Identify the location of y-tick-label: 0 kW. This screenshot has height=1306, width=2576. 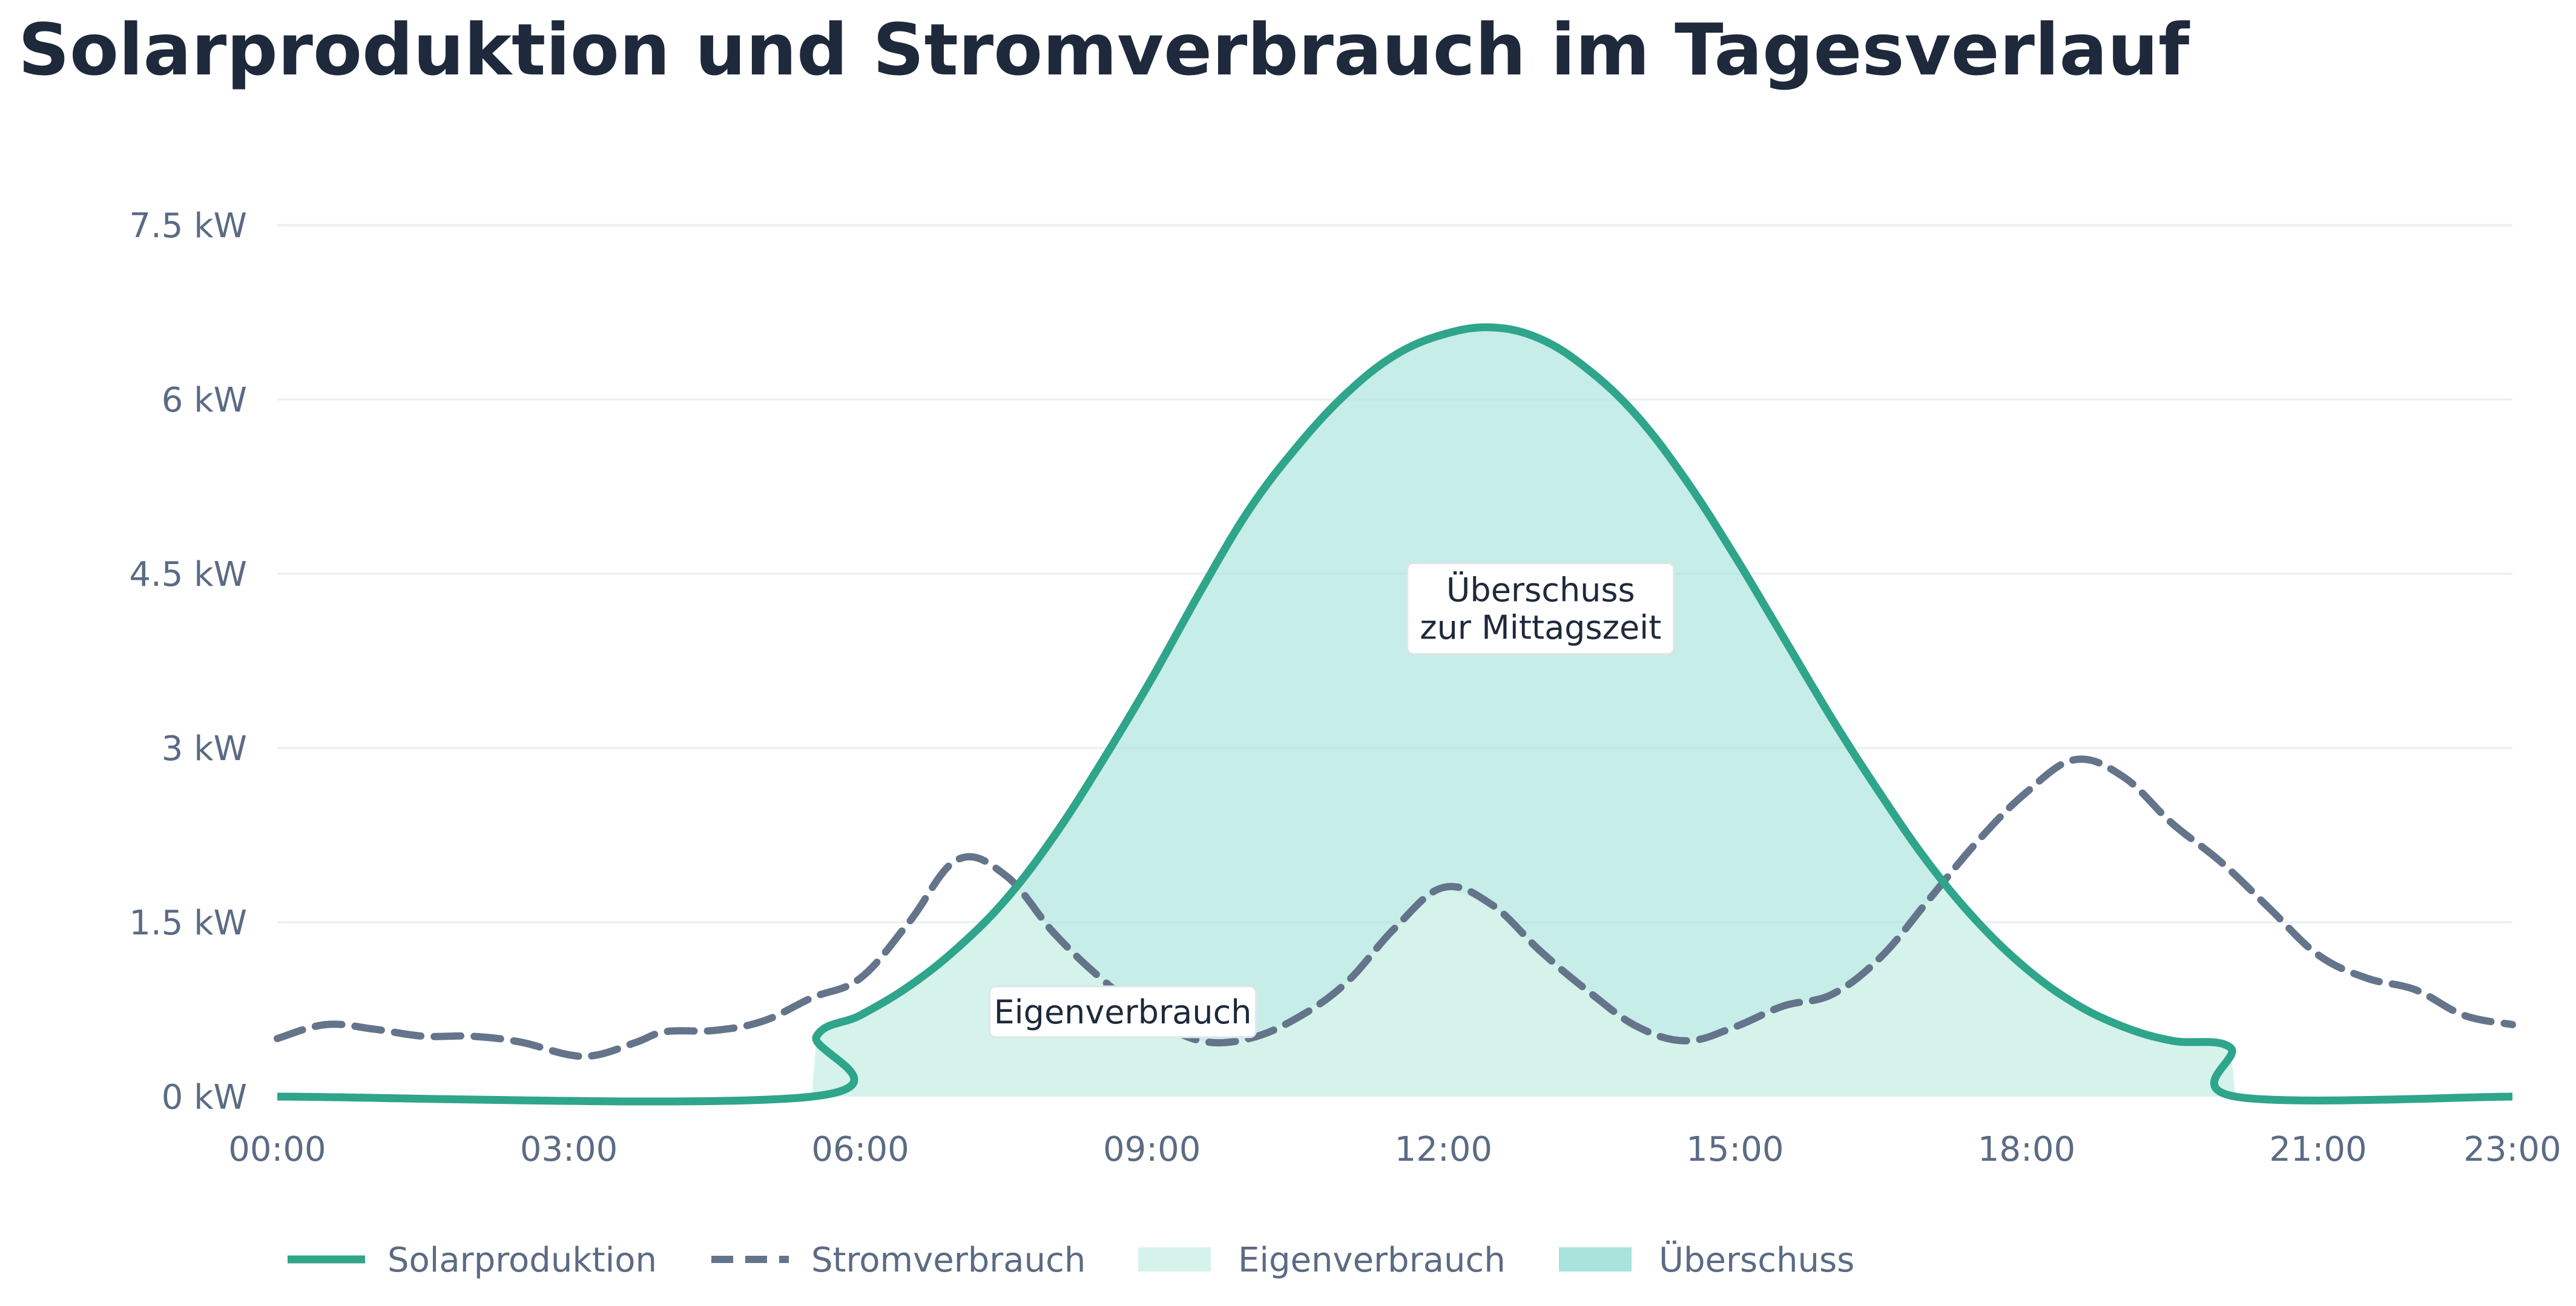
(204, 1097).